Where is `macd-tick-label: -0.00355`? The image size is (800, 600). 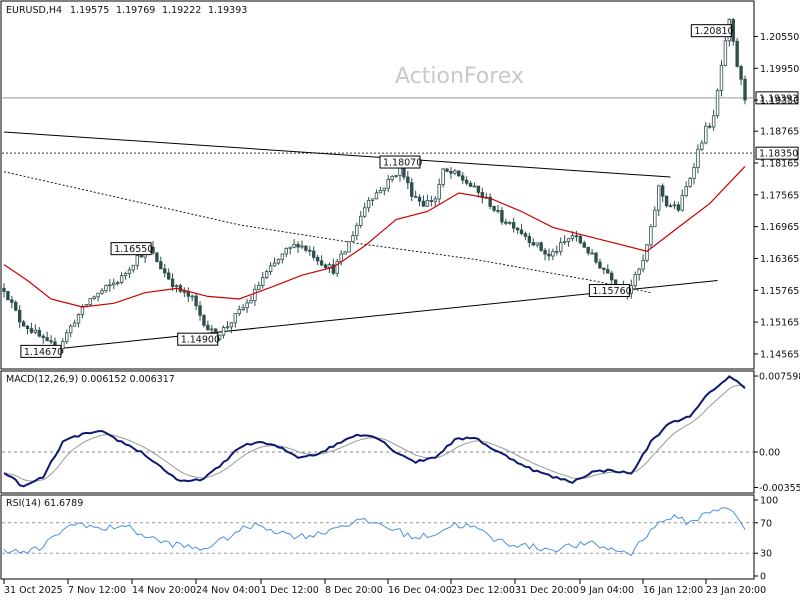
macd-tick-label: -0.00355 is located at coordinates (779, 488).